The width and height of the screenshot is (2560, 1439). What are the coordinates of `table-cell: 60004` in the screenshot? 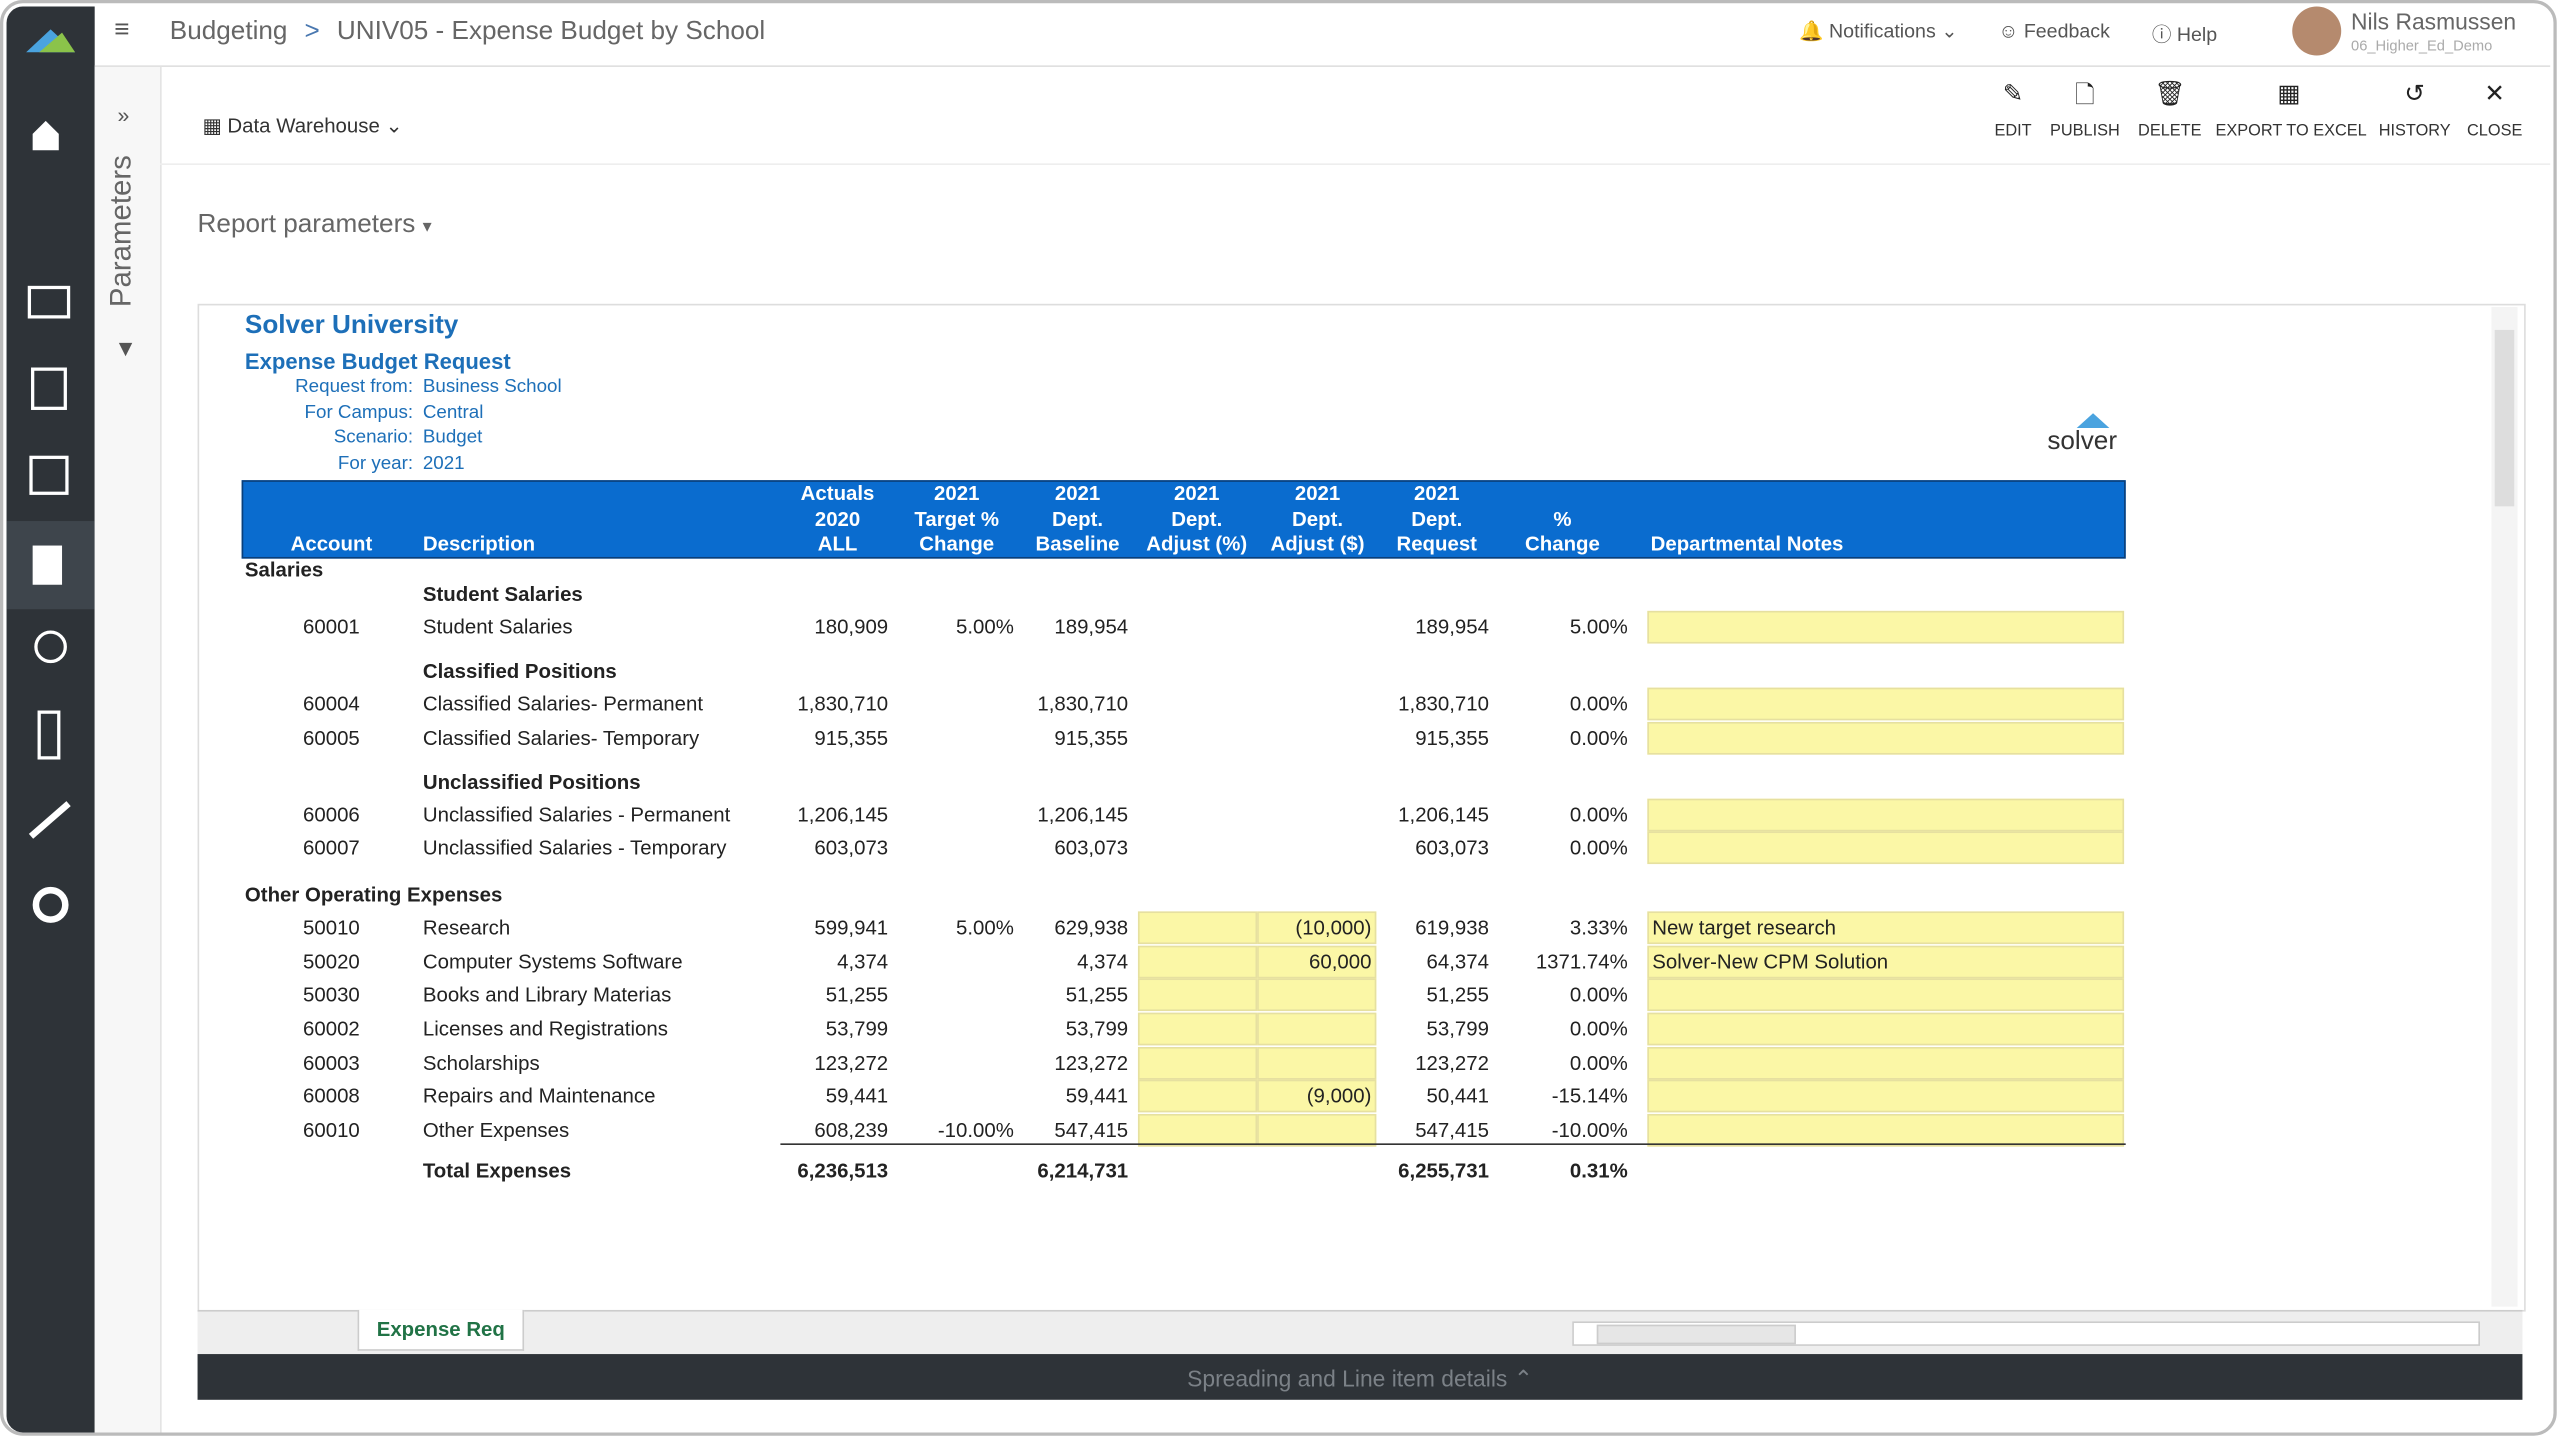 It's located at (331, 704).